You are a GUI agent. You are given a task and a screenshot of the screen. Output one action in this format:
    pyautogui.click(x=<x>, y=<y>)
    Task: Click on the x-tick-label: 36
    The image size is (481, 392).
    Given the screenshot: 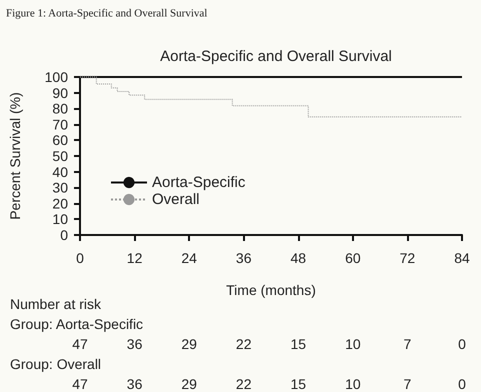 What is the action you would take?
    pyautogui.click(x=244, y=258)
    